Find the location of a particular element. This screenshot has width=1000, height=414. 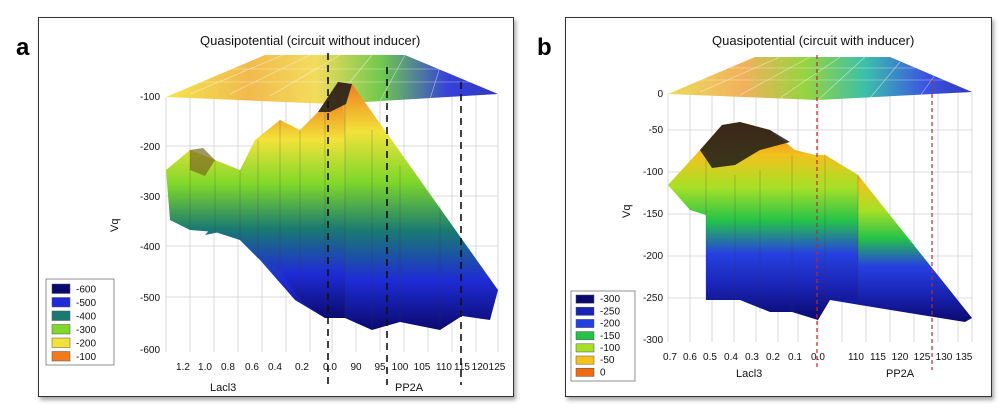

panel-b-dashed-markers is located at coordinates (874, 212).